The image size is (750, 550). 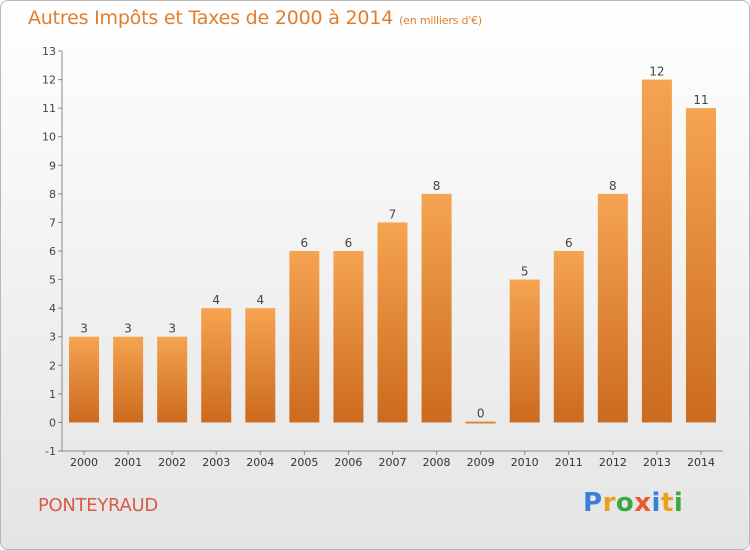 What do you see at coordinates (84, 462) in the screenshot?
I see `x-tick-label: 2000` at bounding box center [84, 462].